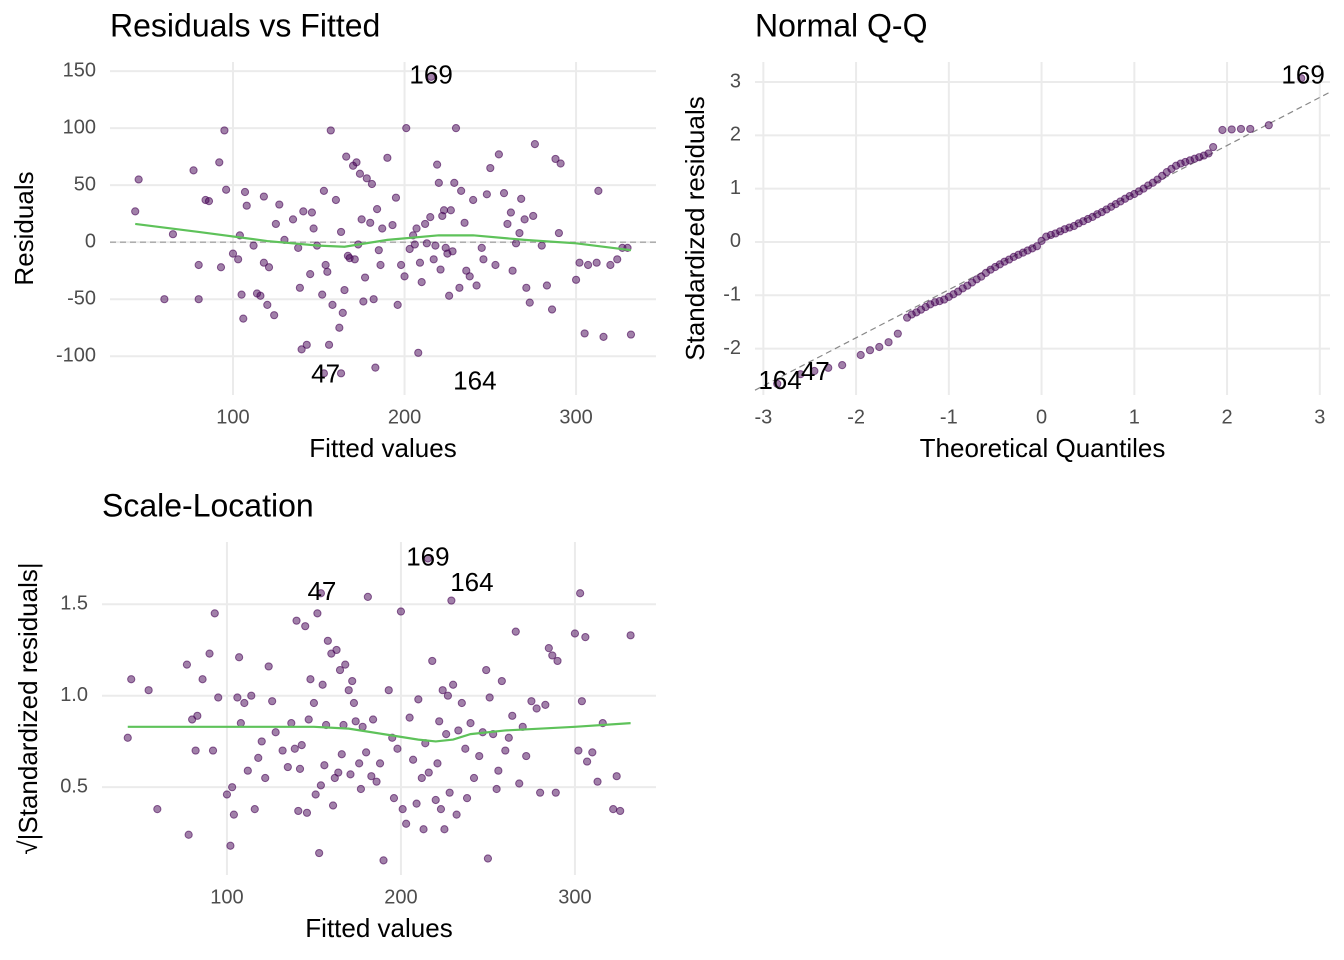 Image resolution: width=1344 pixels, height=960 pixels. Describe the element at coordinates (735, 241) in the screenshot. I see `y-tick-label: 0` at that location.